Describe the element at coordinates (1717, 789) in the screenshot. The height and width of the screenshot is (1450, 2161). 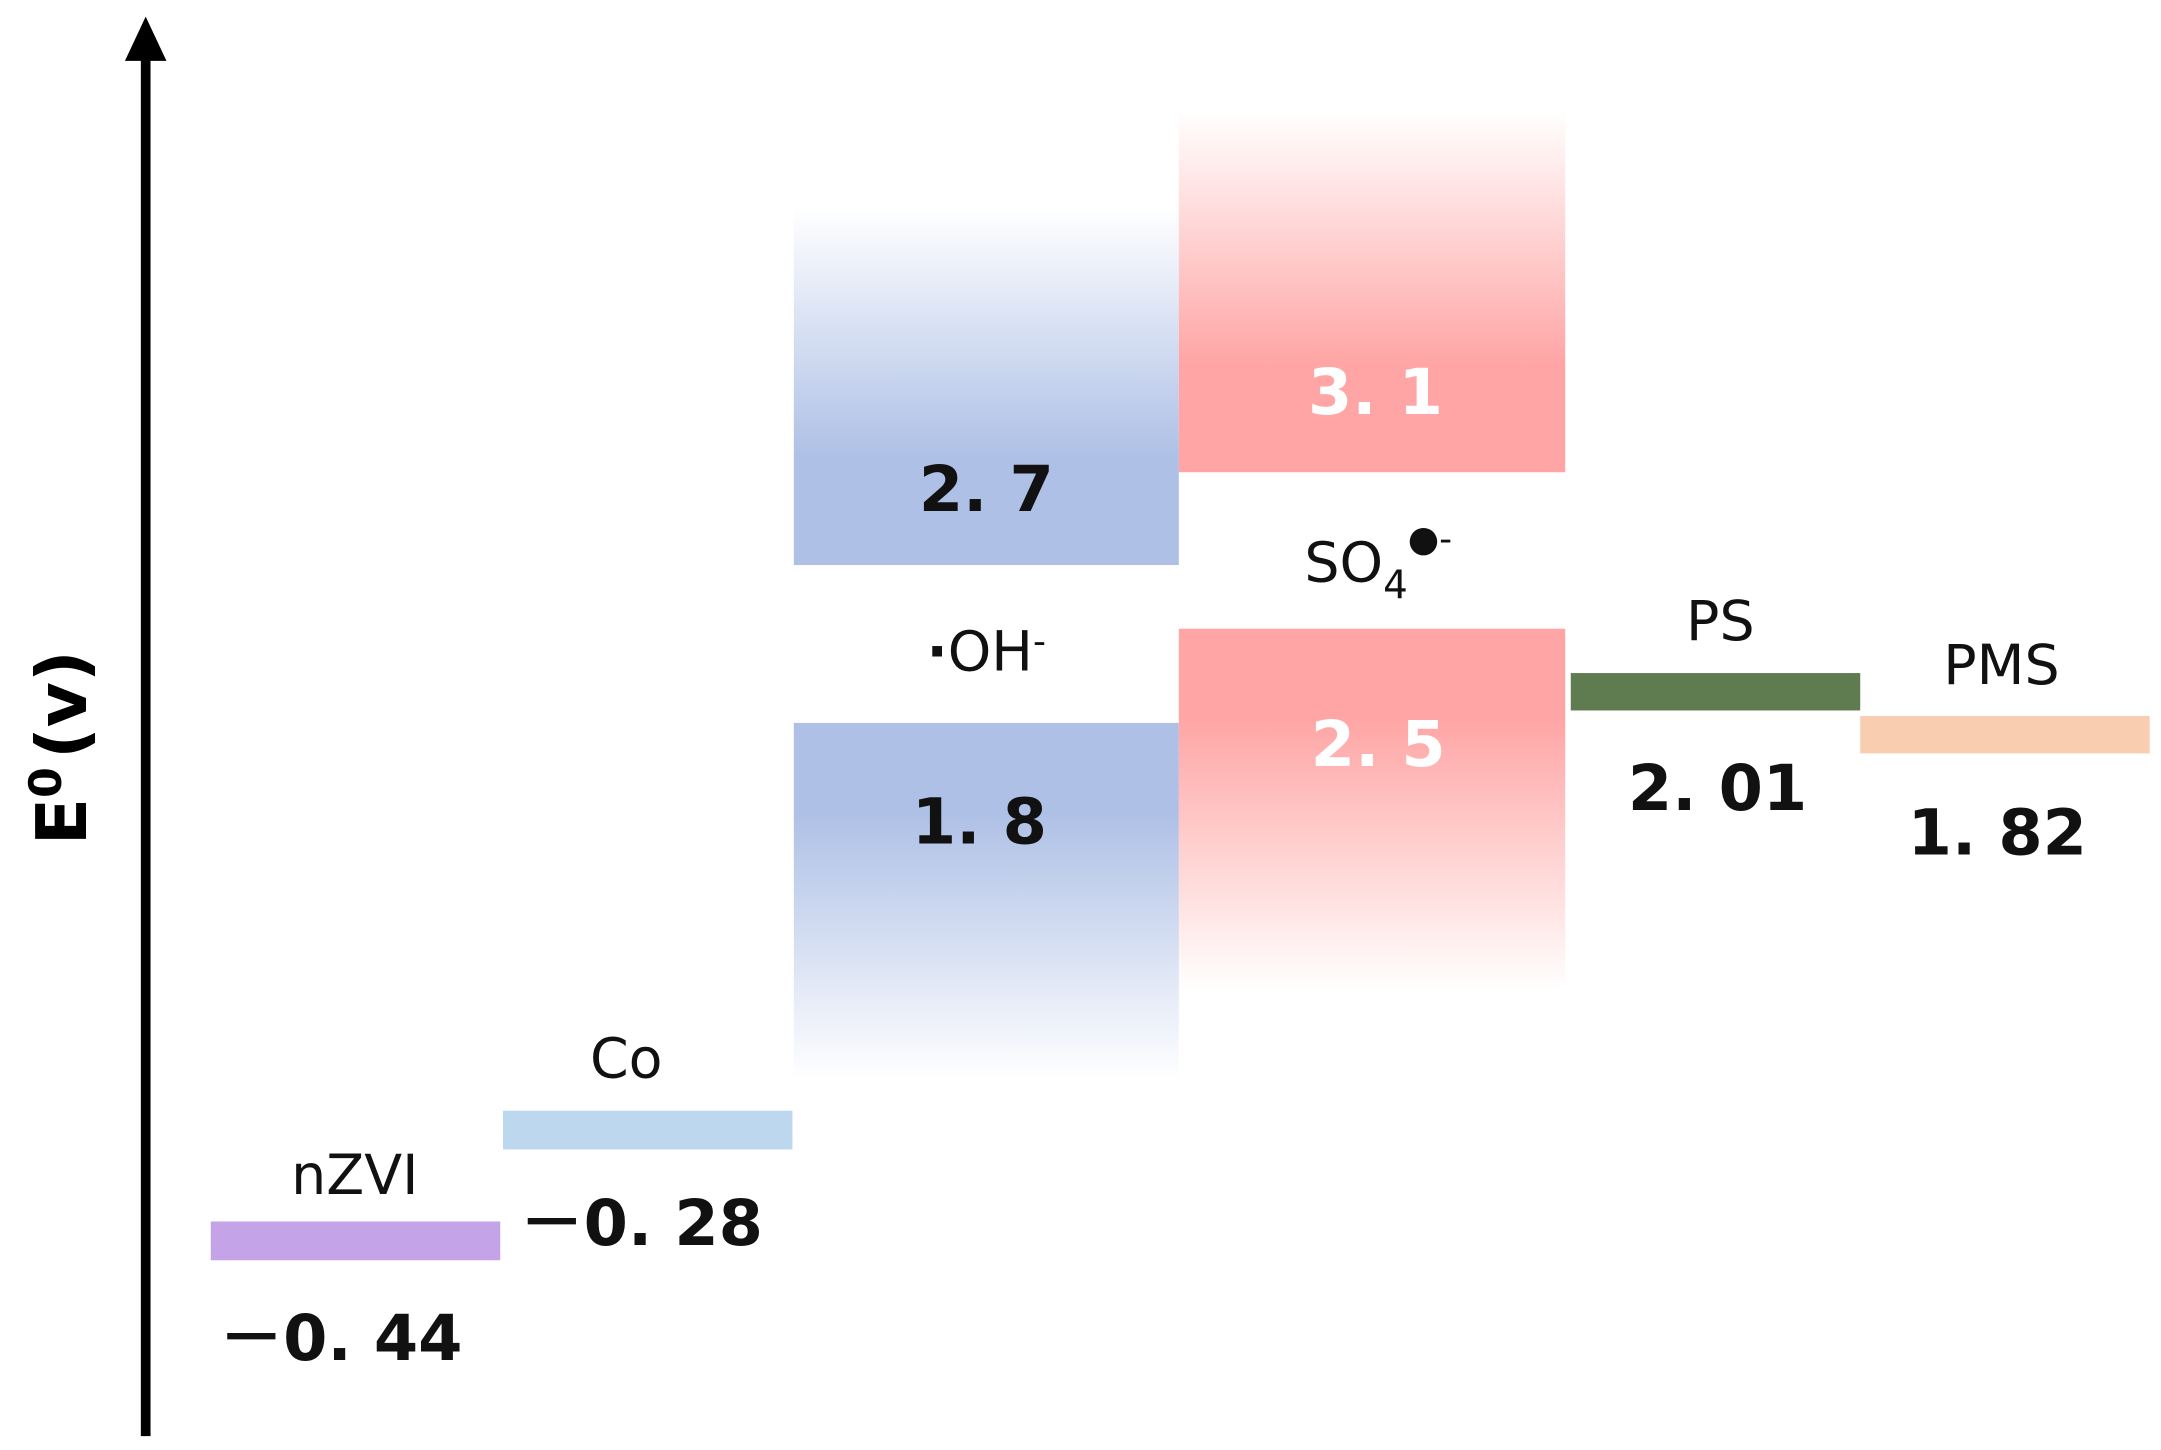
I see `potential-value: 2. 01` at that location.